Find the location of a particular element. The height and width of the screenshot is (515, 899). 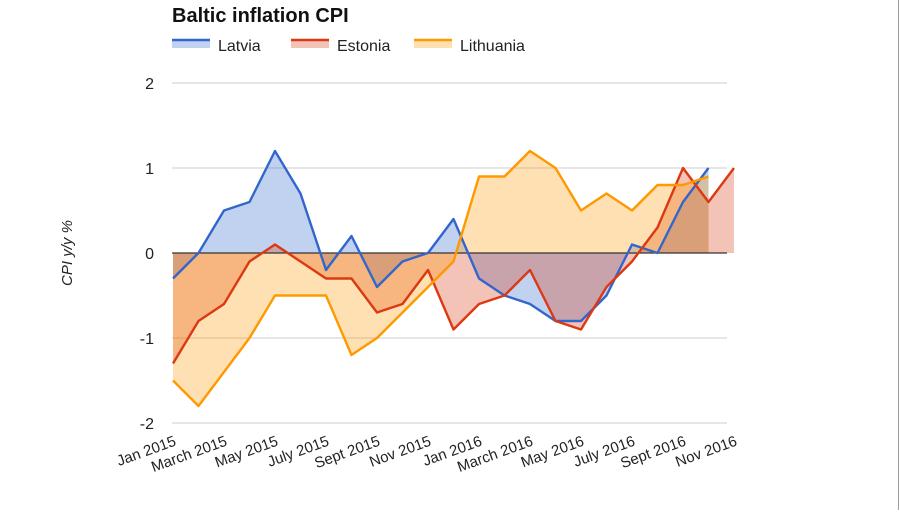

y-tick-label: -1 is located at coordinates (147, 339).